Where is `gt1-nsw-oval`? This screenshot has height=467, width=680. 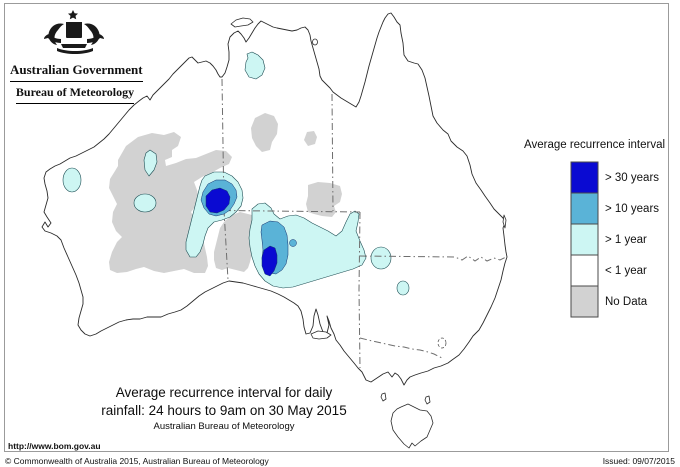 gt1-nsw-oval is located at coordinates (403, 288).